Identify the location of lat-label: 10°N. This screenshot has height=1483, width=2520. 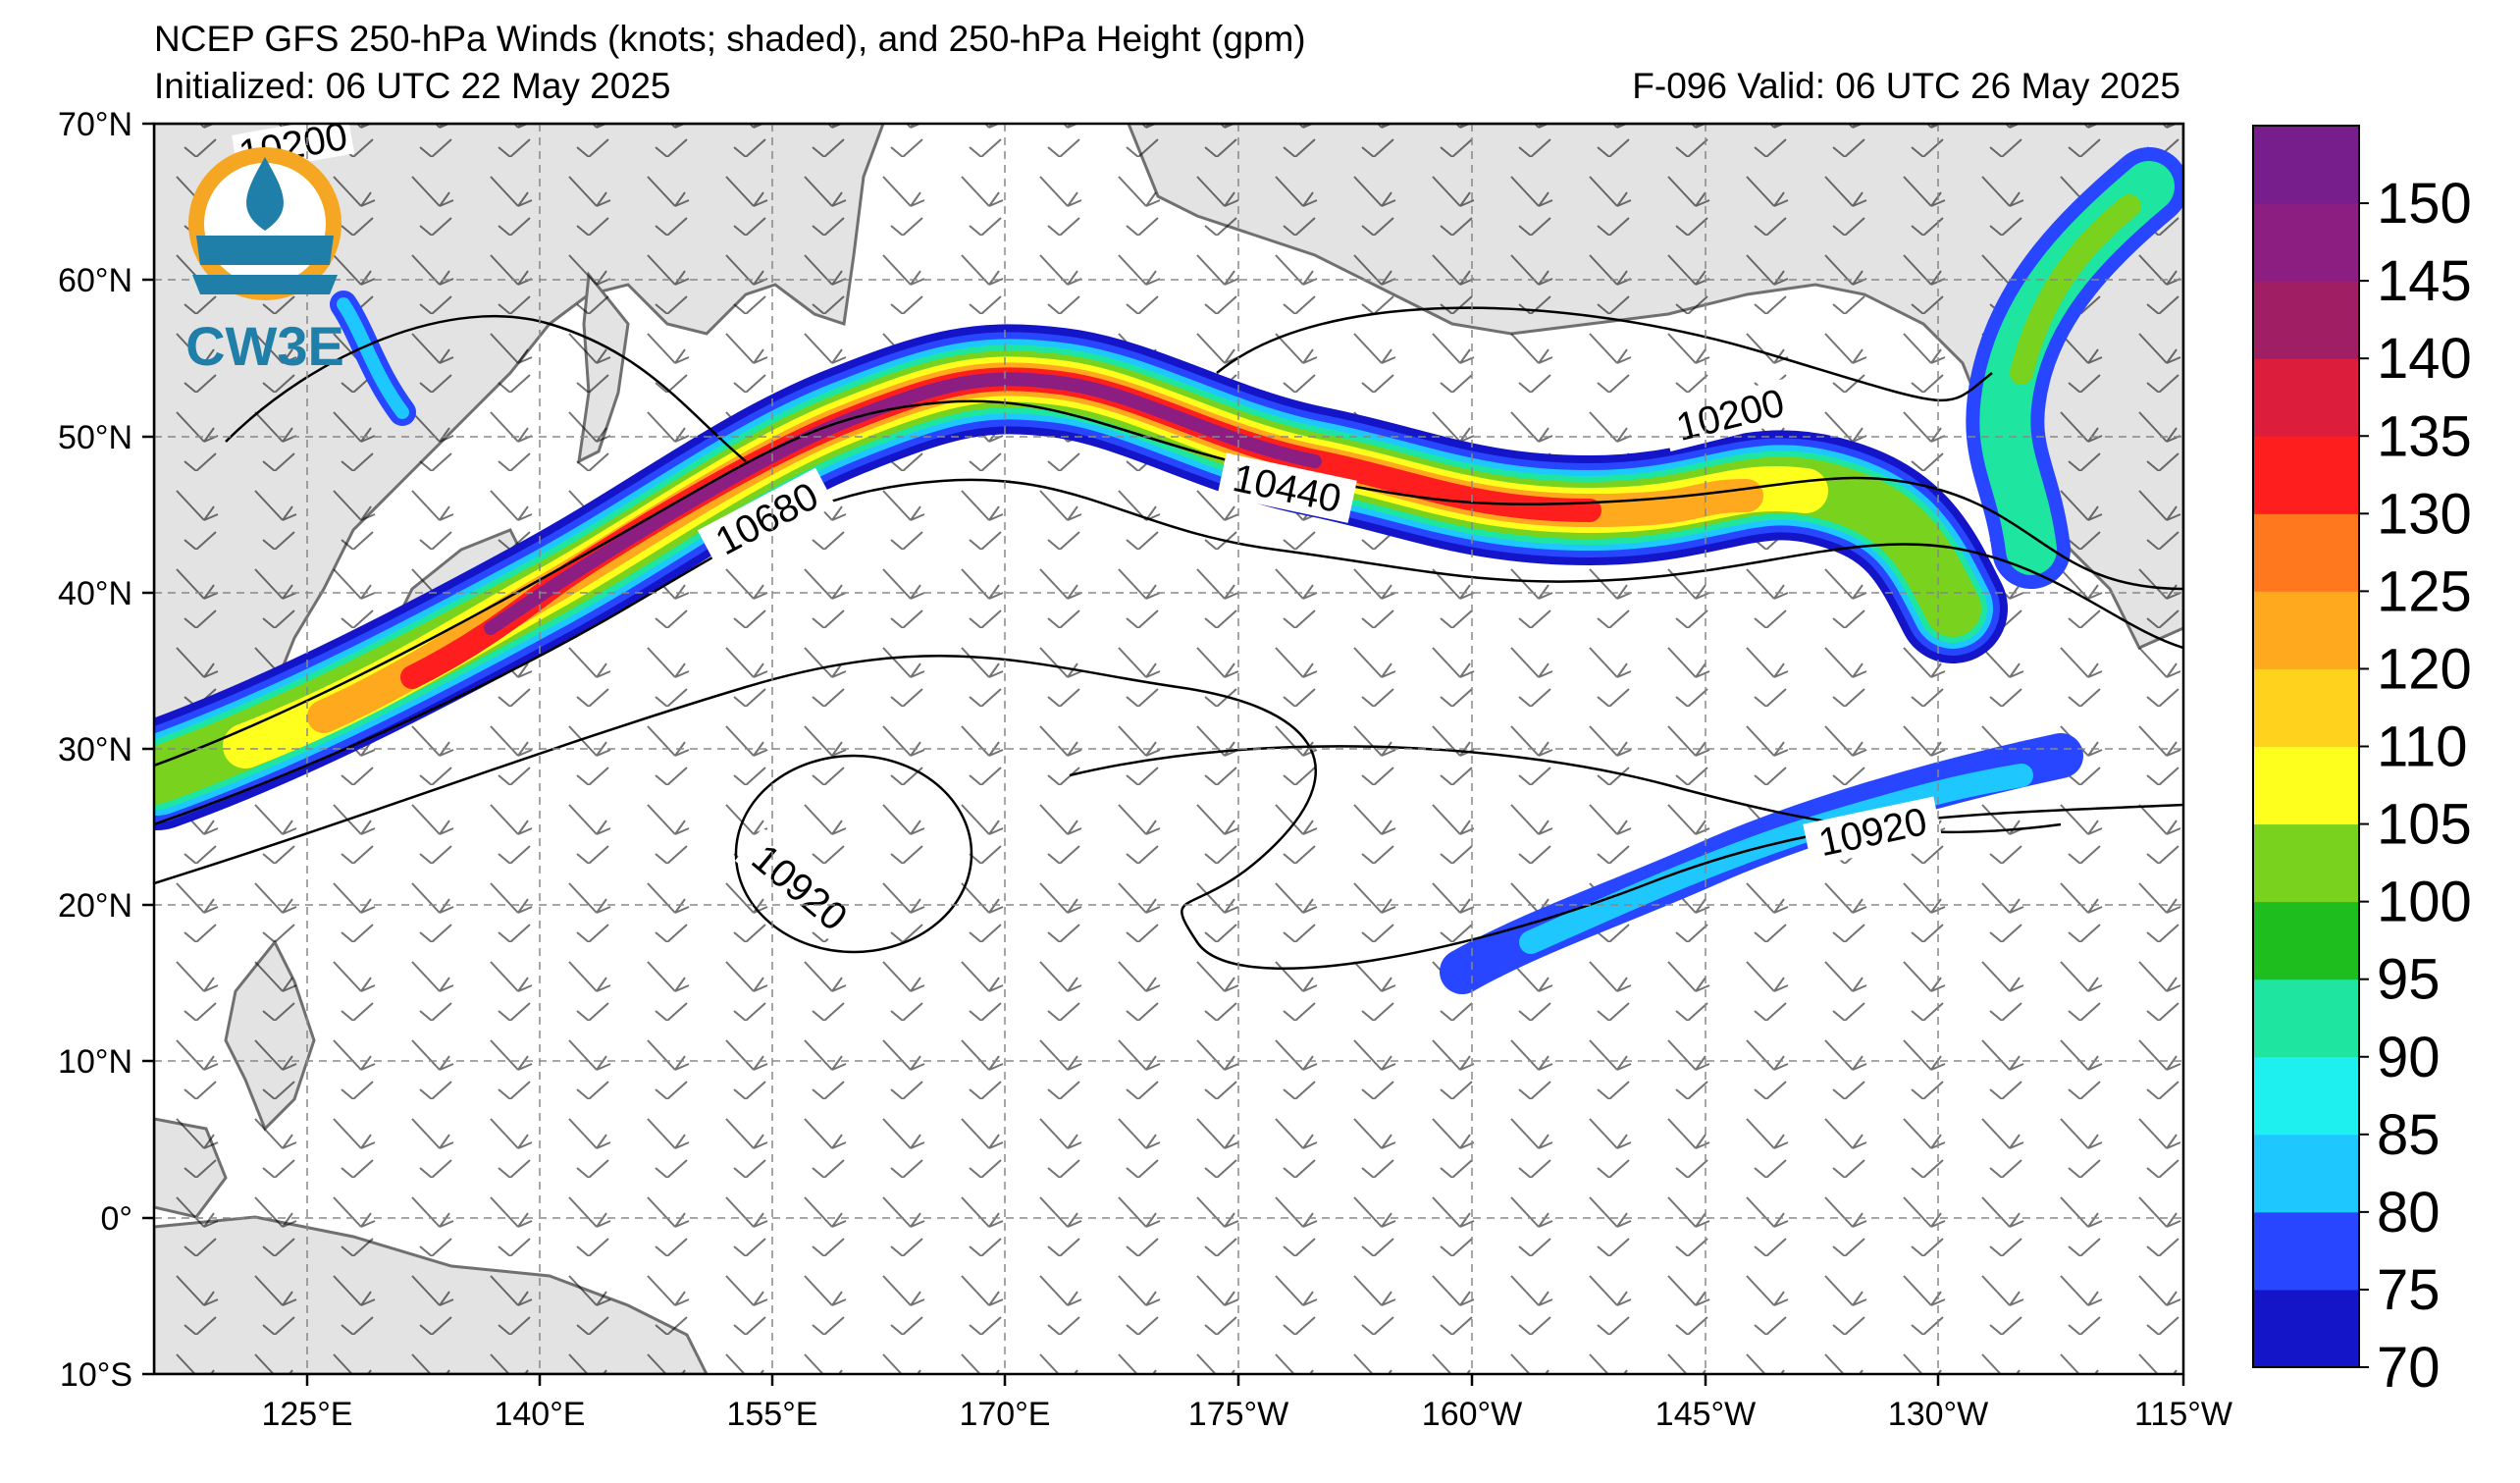
(95, 1062).